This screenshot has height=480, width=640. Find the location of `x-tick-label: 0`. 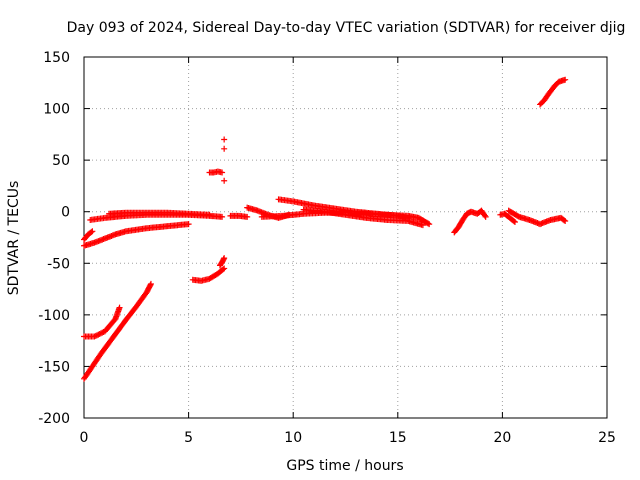

x-tick-label: 0 is located at coordinates (84, 438).